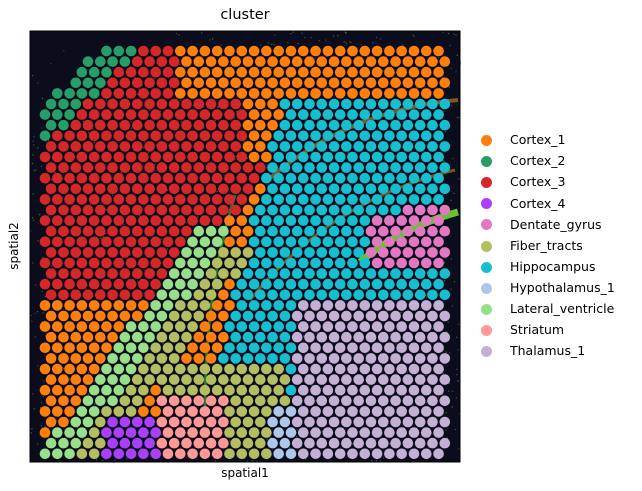 This screenshot has height=491, width=642. I want to click on legend-label: Dentate_gyrus, so click(556, 224).